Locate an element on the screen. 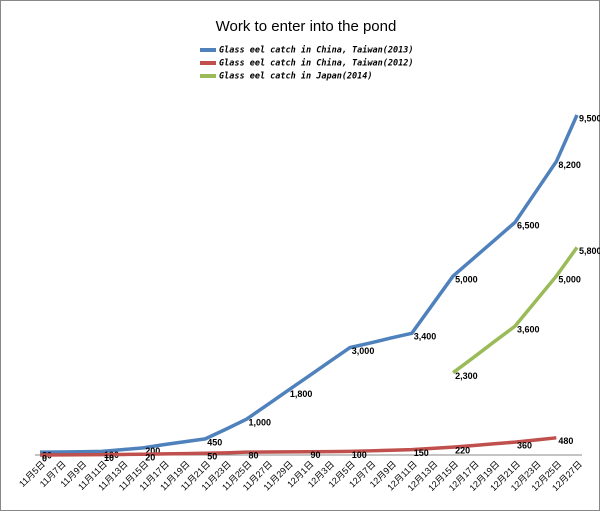  data-label: 6,500 is located at coordinates (528, 226).